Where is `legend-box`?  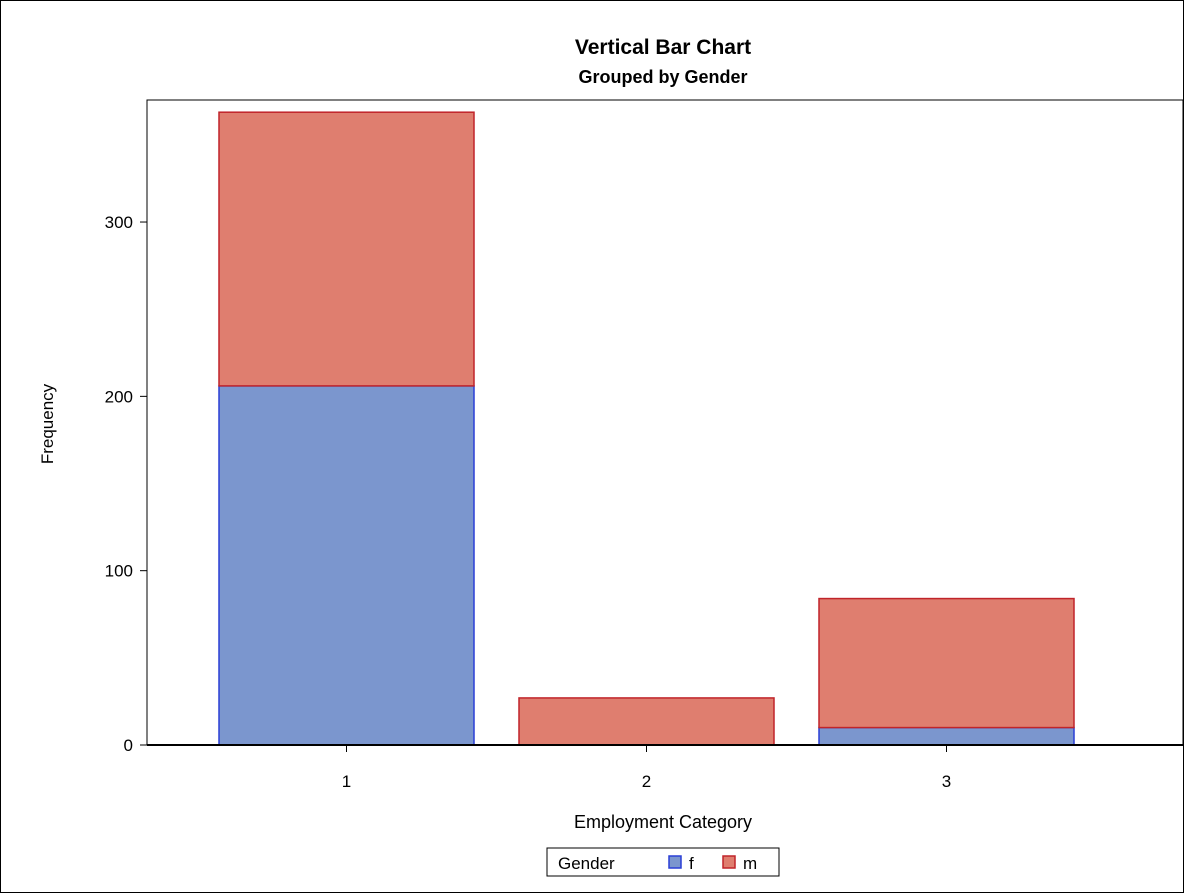 legend-box is located at coordinates (663, 862).